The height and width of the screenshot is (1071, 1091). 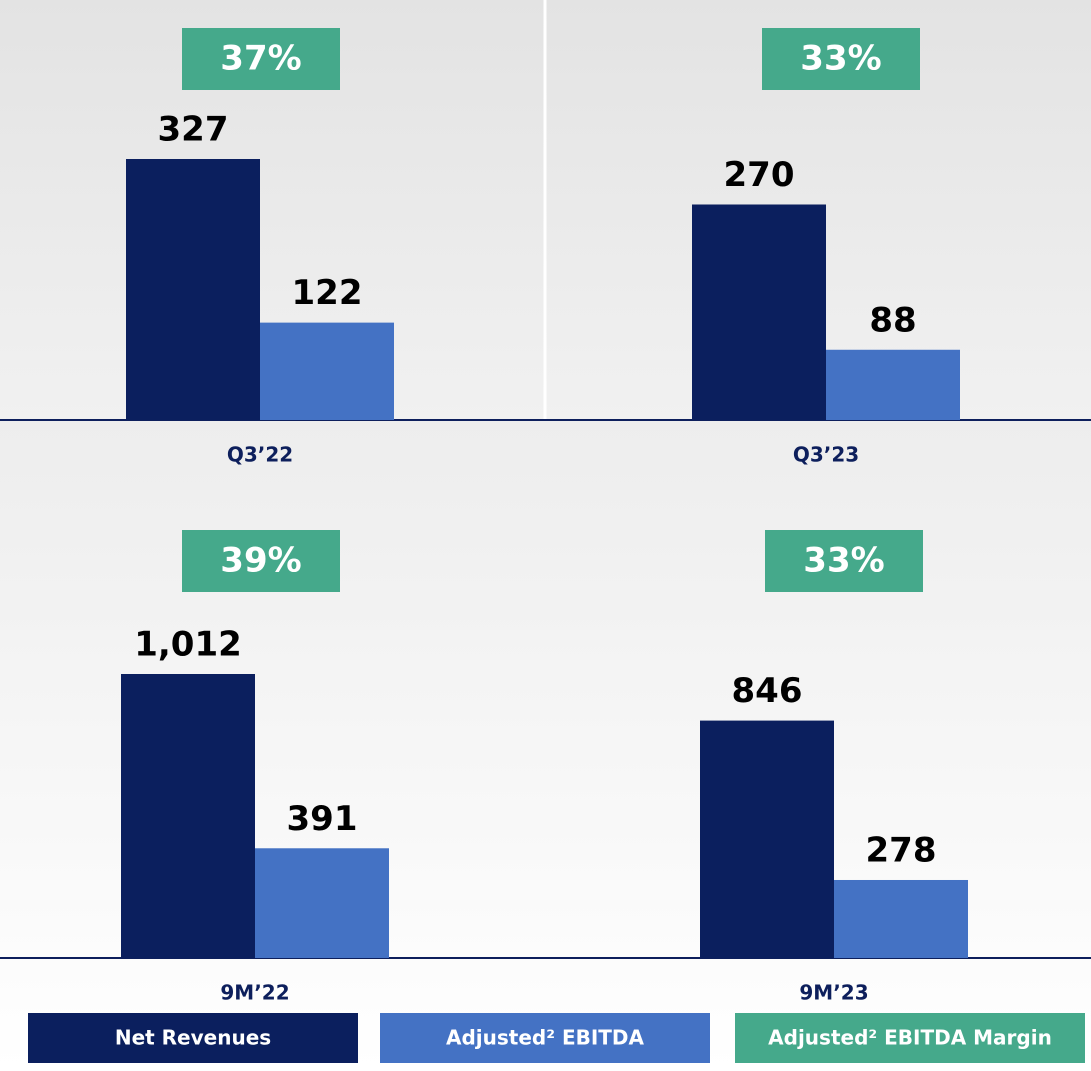 What do you see at coordinates (833, 993) in the screenshot?
I see `category-label: 9M’23` at bounding box center [833, 993].